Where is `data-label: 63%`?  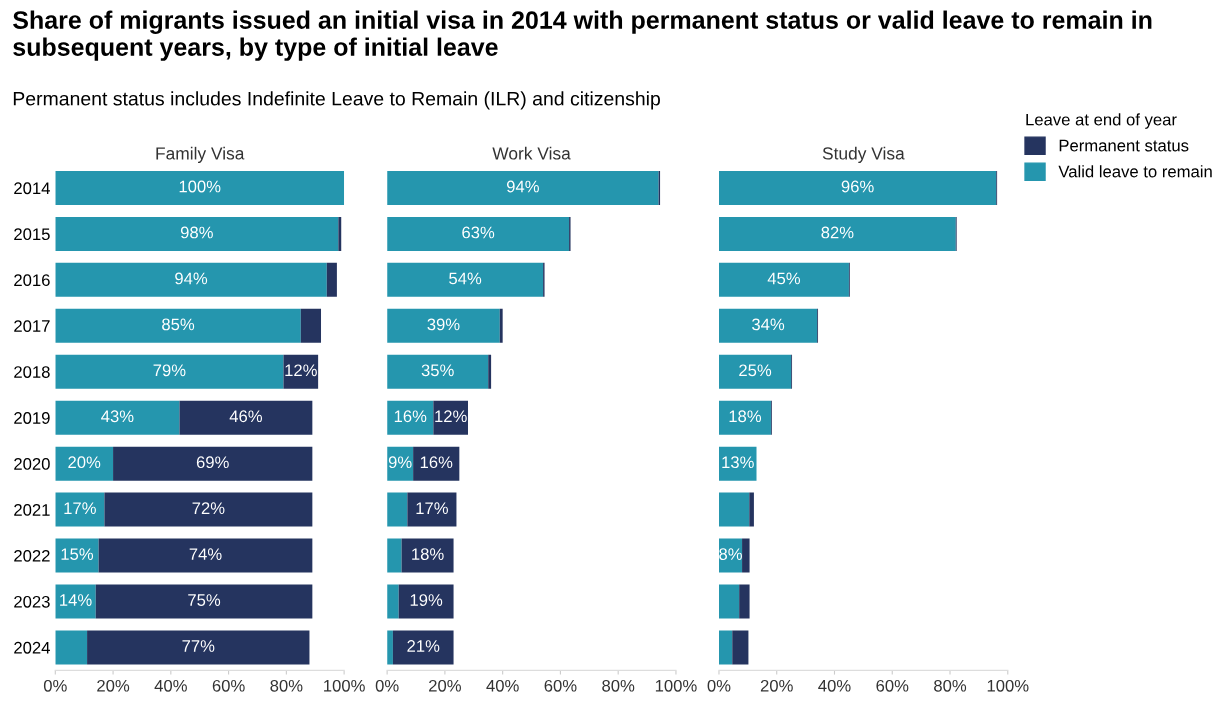
data-label: 63% is located at coordinates (478, 232).